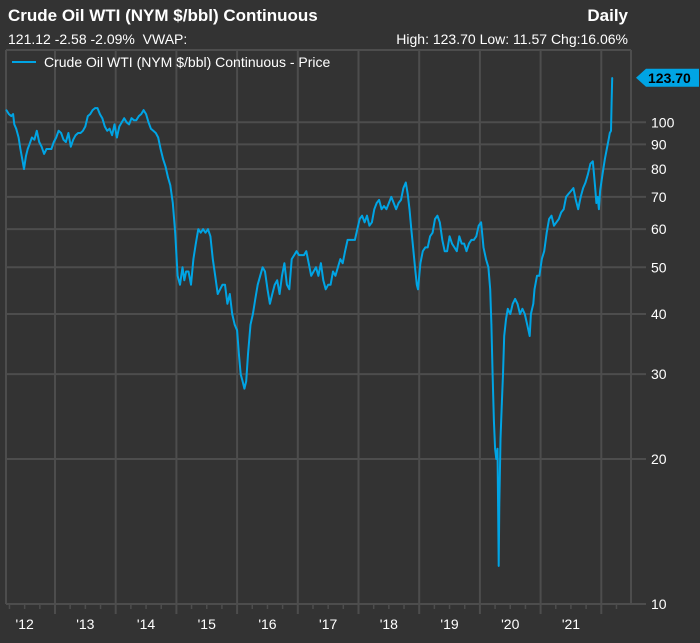  Describe the element at coordinates (328, 624) in the screenshot. I see `x-tick-label: '17` at that location.